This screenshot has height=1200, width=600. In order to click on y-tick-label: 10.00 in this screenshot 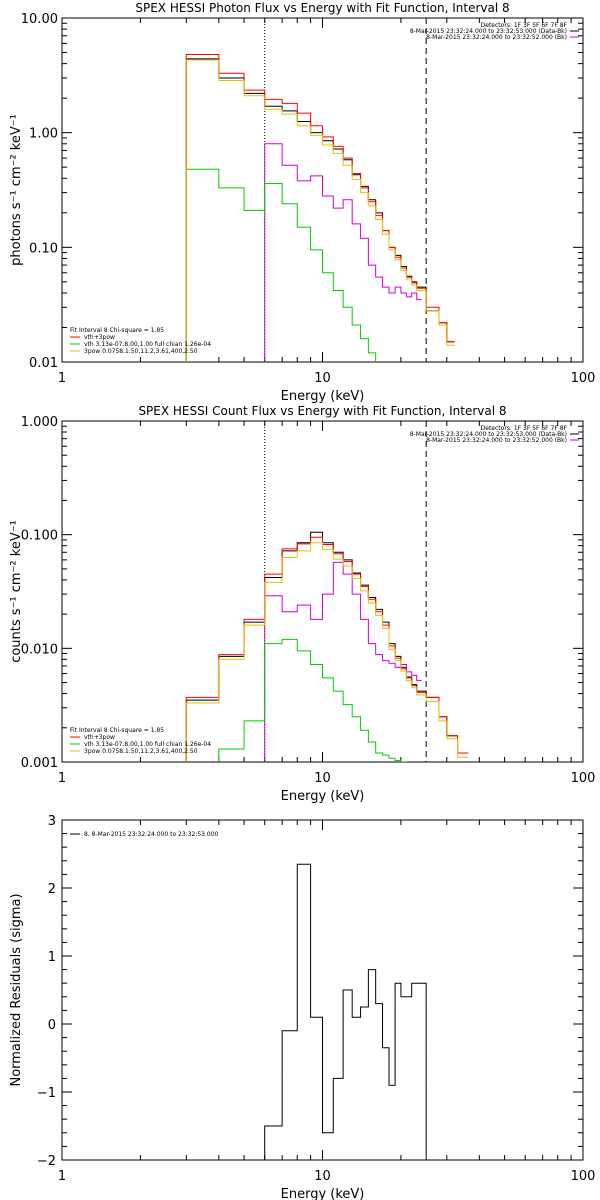, I will do `click(39, 19)`.